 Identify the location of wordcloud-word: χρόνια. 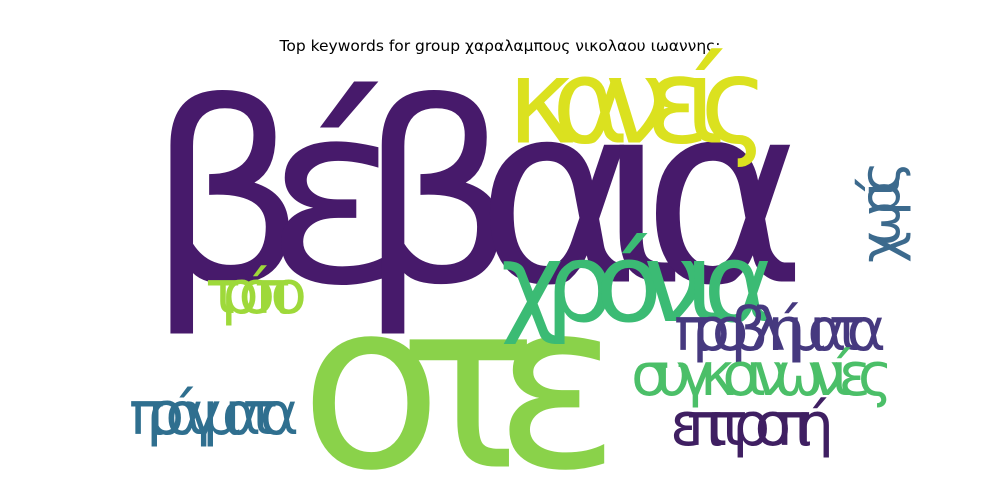
(638, 283).